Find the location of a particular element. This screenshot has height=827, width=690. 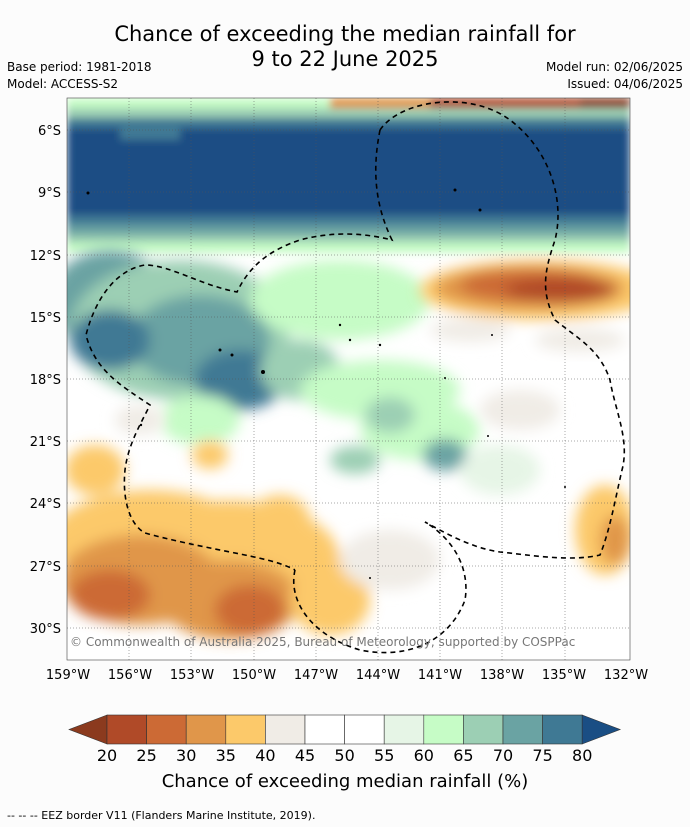

lon-label: 138°W is located at coordinates (502, 675).